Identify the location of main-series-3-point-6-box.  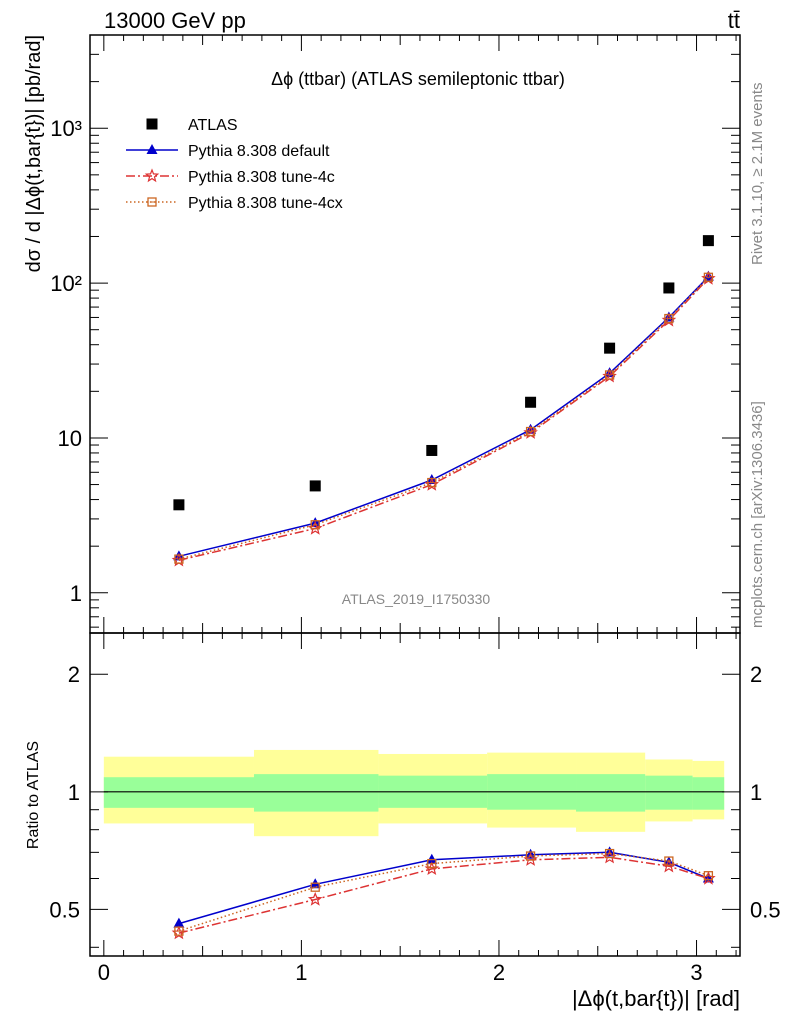
(708, 277).